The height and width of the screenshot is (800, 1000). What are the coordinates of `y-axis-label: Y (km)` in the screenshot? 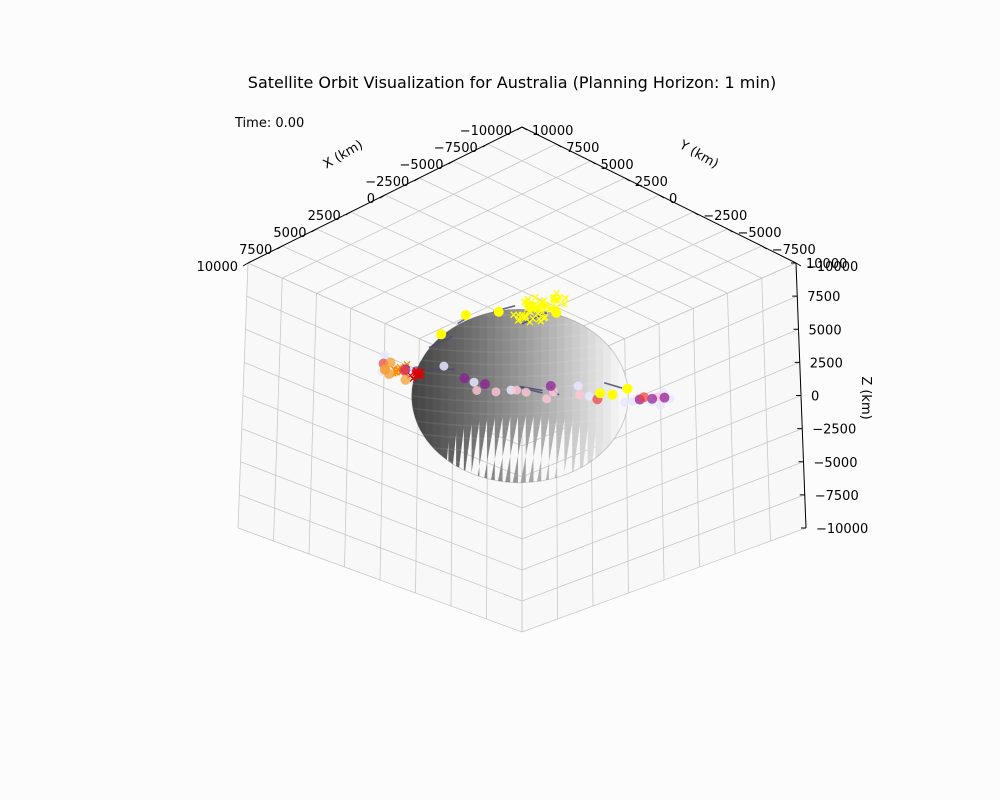 It's located at (698, 154).